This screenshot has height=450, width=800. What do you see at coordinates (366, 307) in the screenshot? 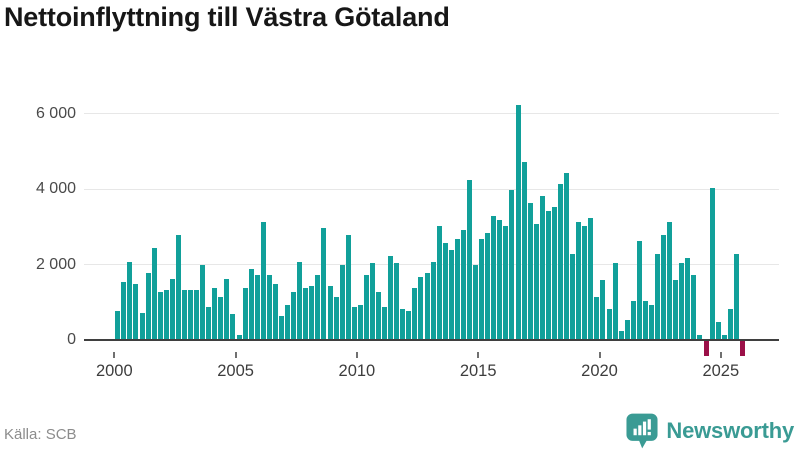
I see `bar-2010-q2` at bounding box center [366, 307].